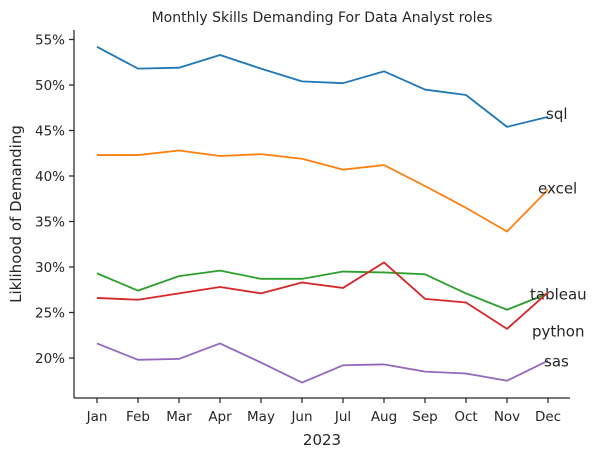 The image size is (593, 457). I want to click on series-label-python: python, so click(558, 331).